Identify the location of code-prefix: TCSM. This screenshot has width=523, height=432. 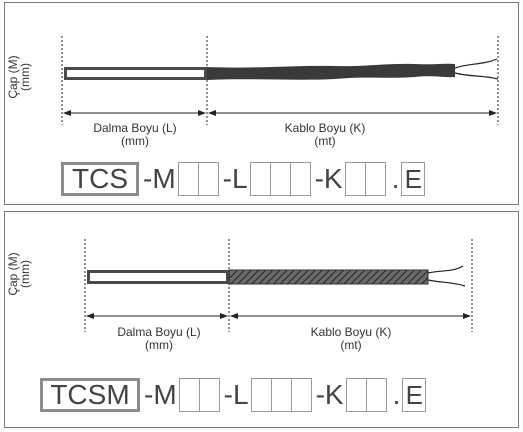
(90, 395).